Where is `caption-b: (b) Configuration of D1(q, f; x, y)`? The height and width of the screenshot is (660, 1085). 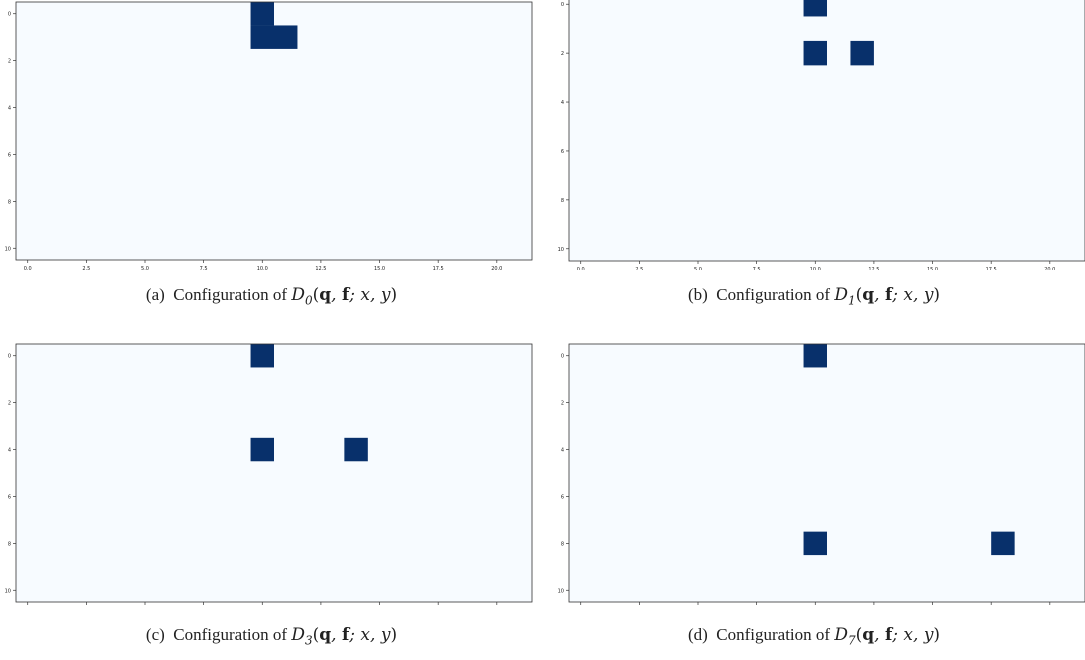
caption-b: (b) Configuration of D1(q, f; x, y) is located at coordinates (814, 296).